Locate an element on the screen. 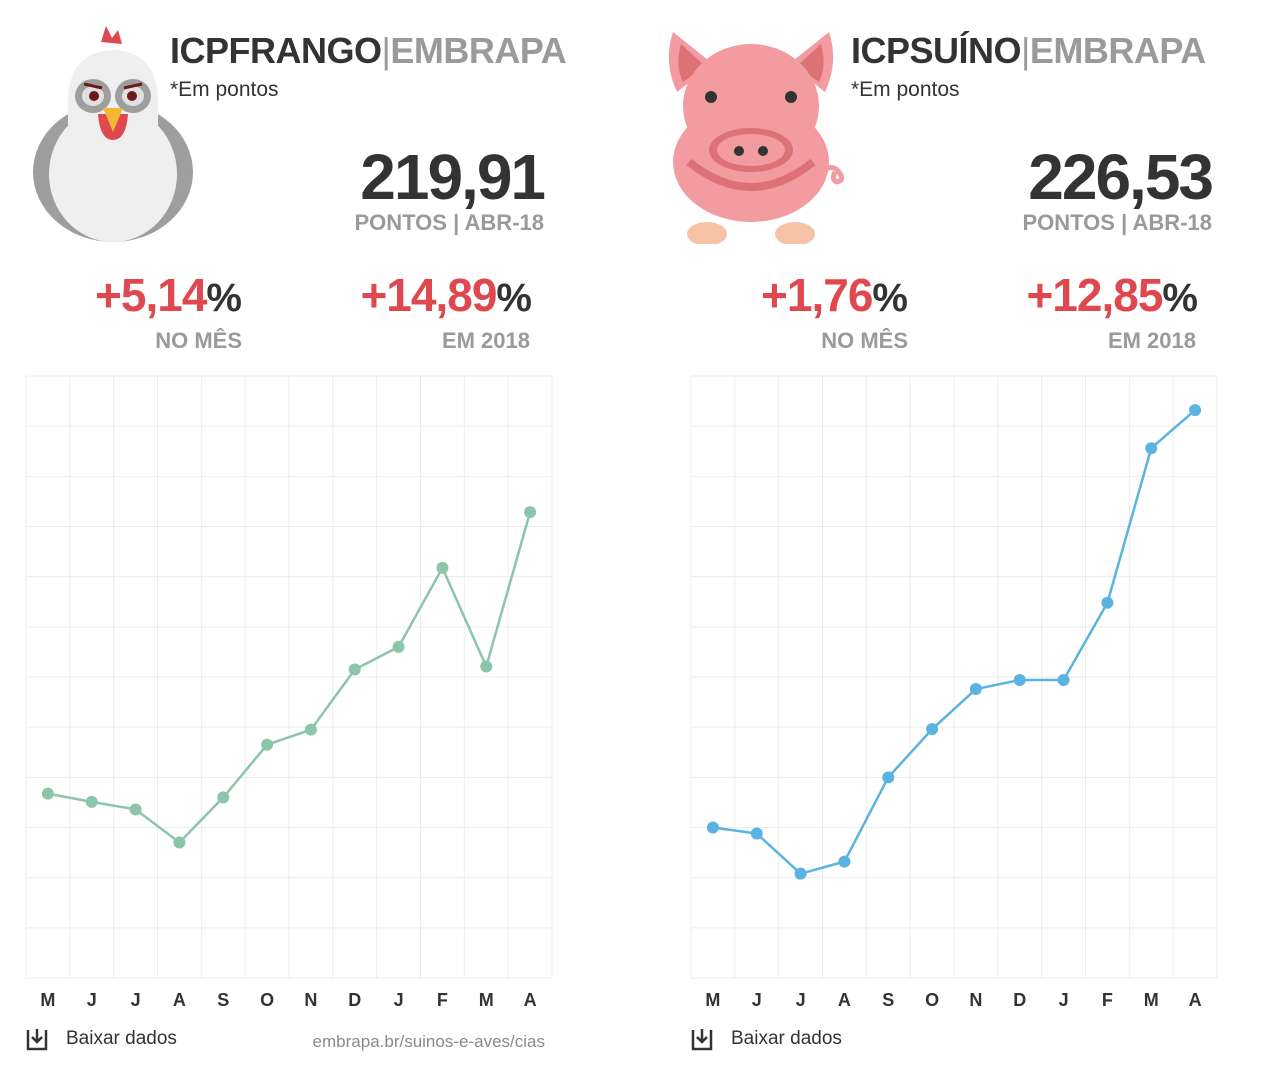 The image size is (1261, 1078). headline-value: 219,91 is located at coordinates (453, 177).